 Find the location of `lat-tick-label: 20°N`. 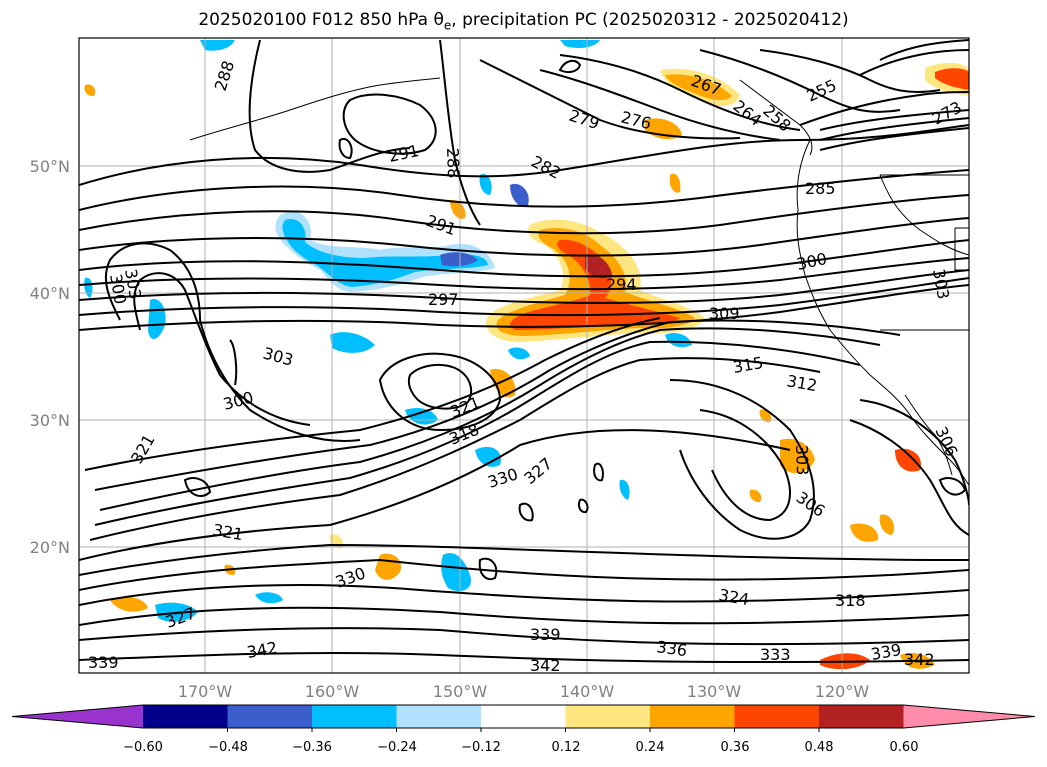

lat-tick-label: 20°N is located at coordinates (50, 547).